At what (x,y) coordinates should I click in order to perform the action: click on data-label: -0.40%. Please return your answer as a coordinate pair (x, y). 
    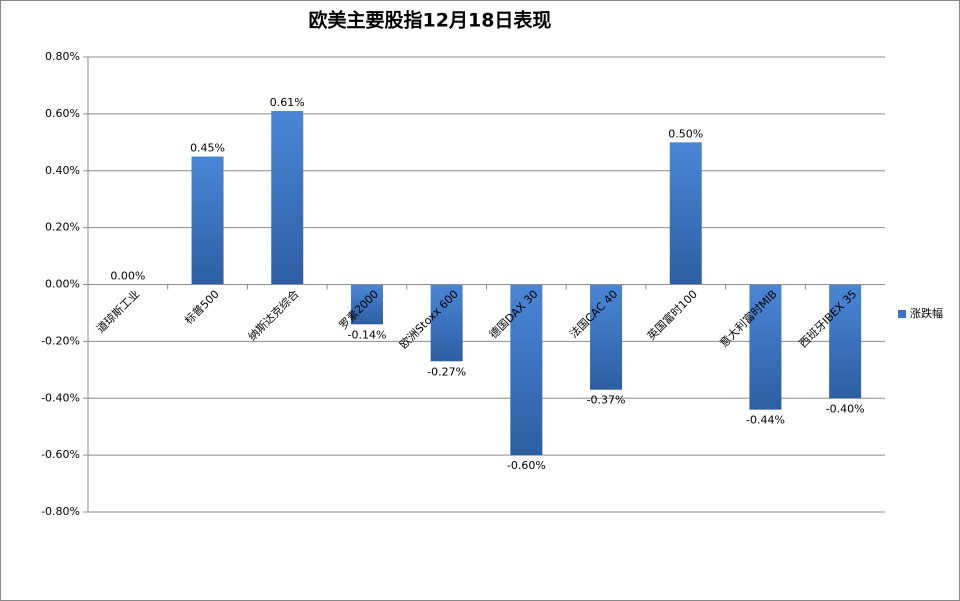
    Looking at the image, I should click on (845, 408).